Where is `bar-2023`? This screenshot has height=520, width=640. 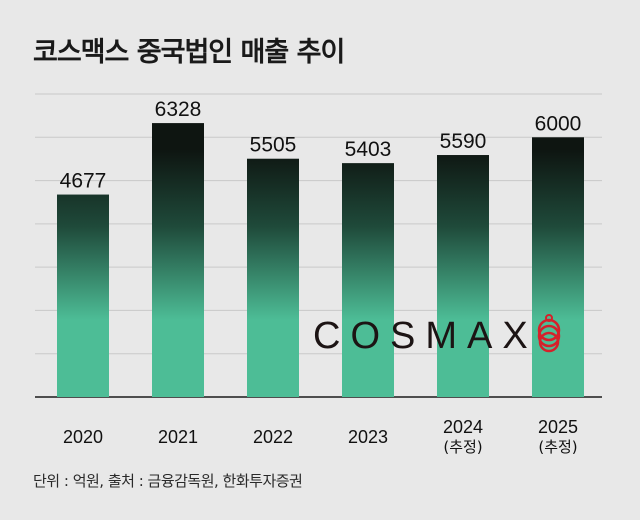
bar-2023 is located at coordinates (368, 280).